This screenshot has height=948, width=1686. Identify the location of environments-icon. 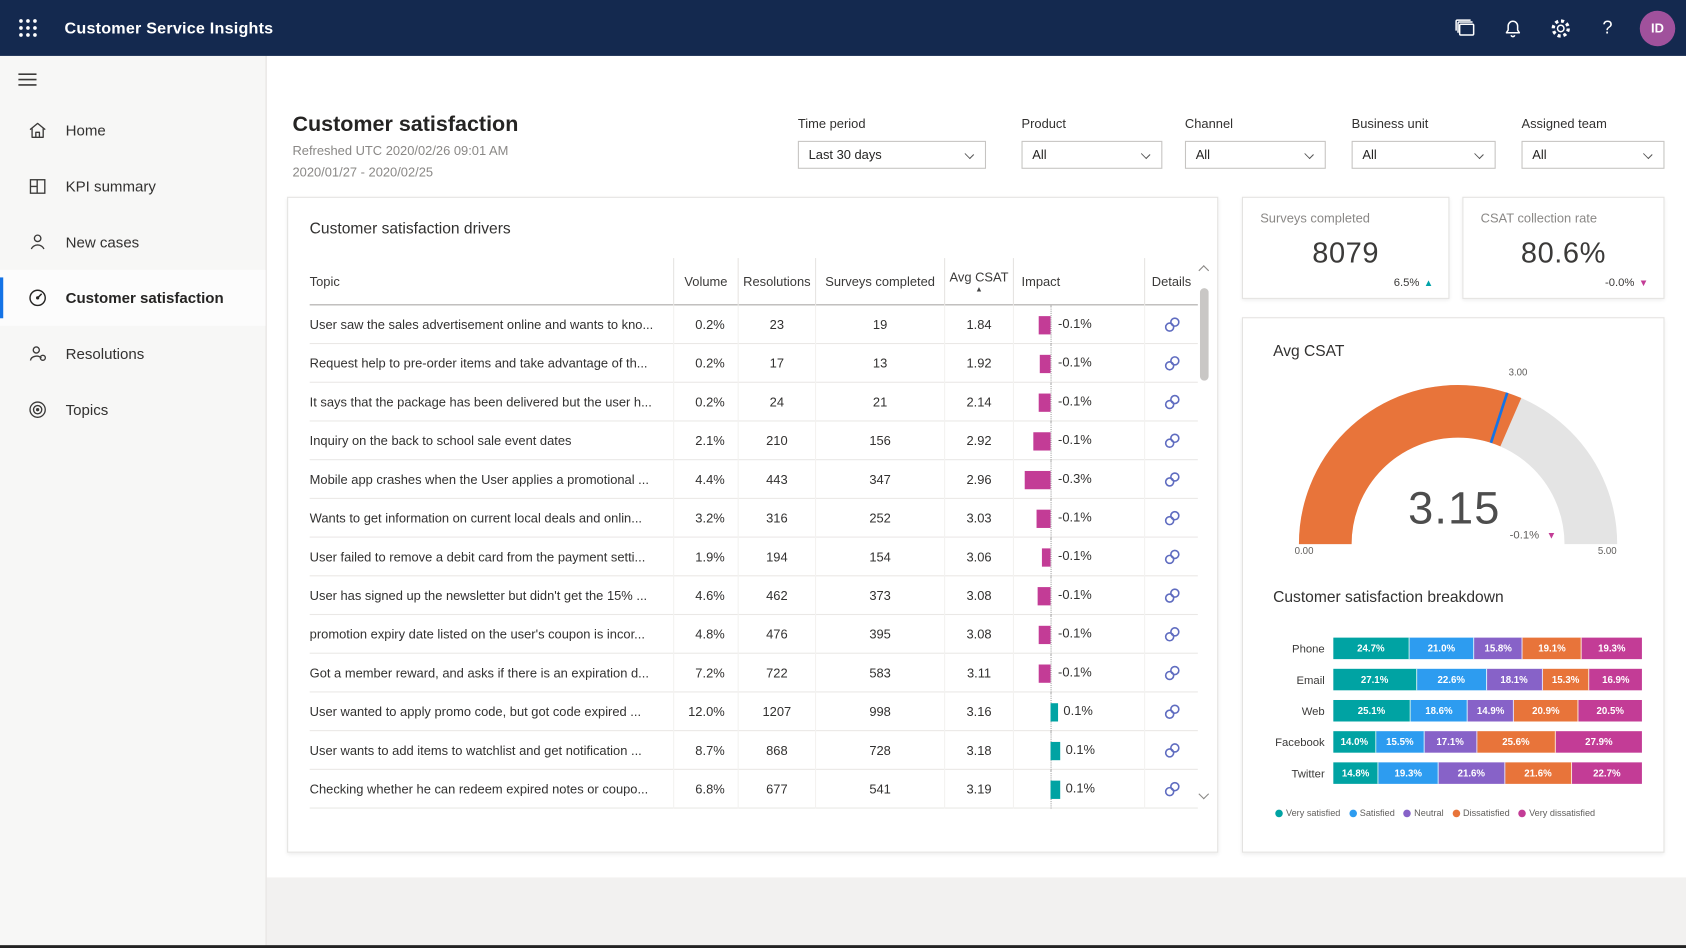
(1465, 28).